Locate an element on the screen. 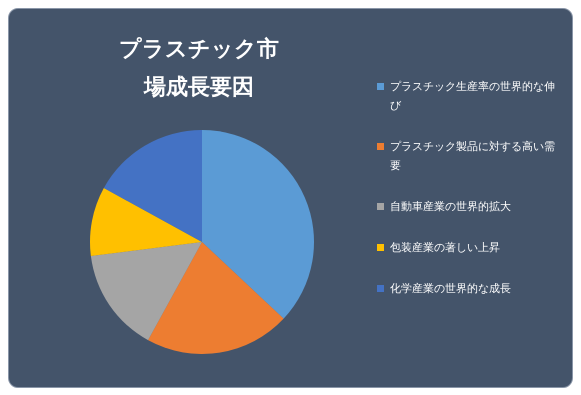  legend-label: プラスチック生産率の世界的な伸び is located at coordinates (473, 96).